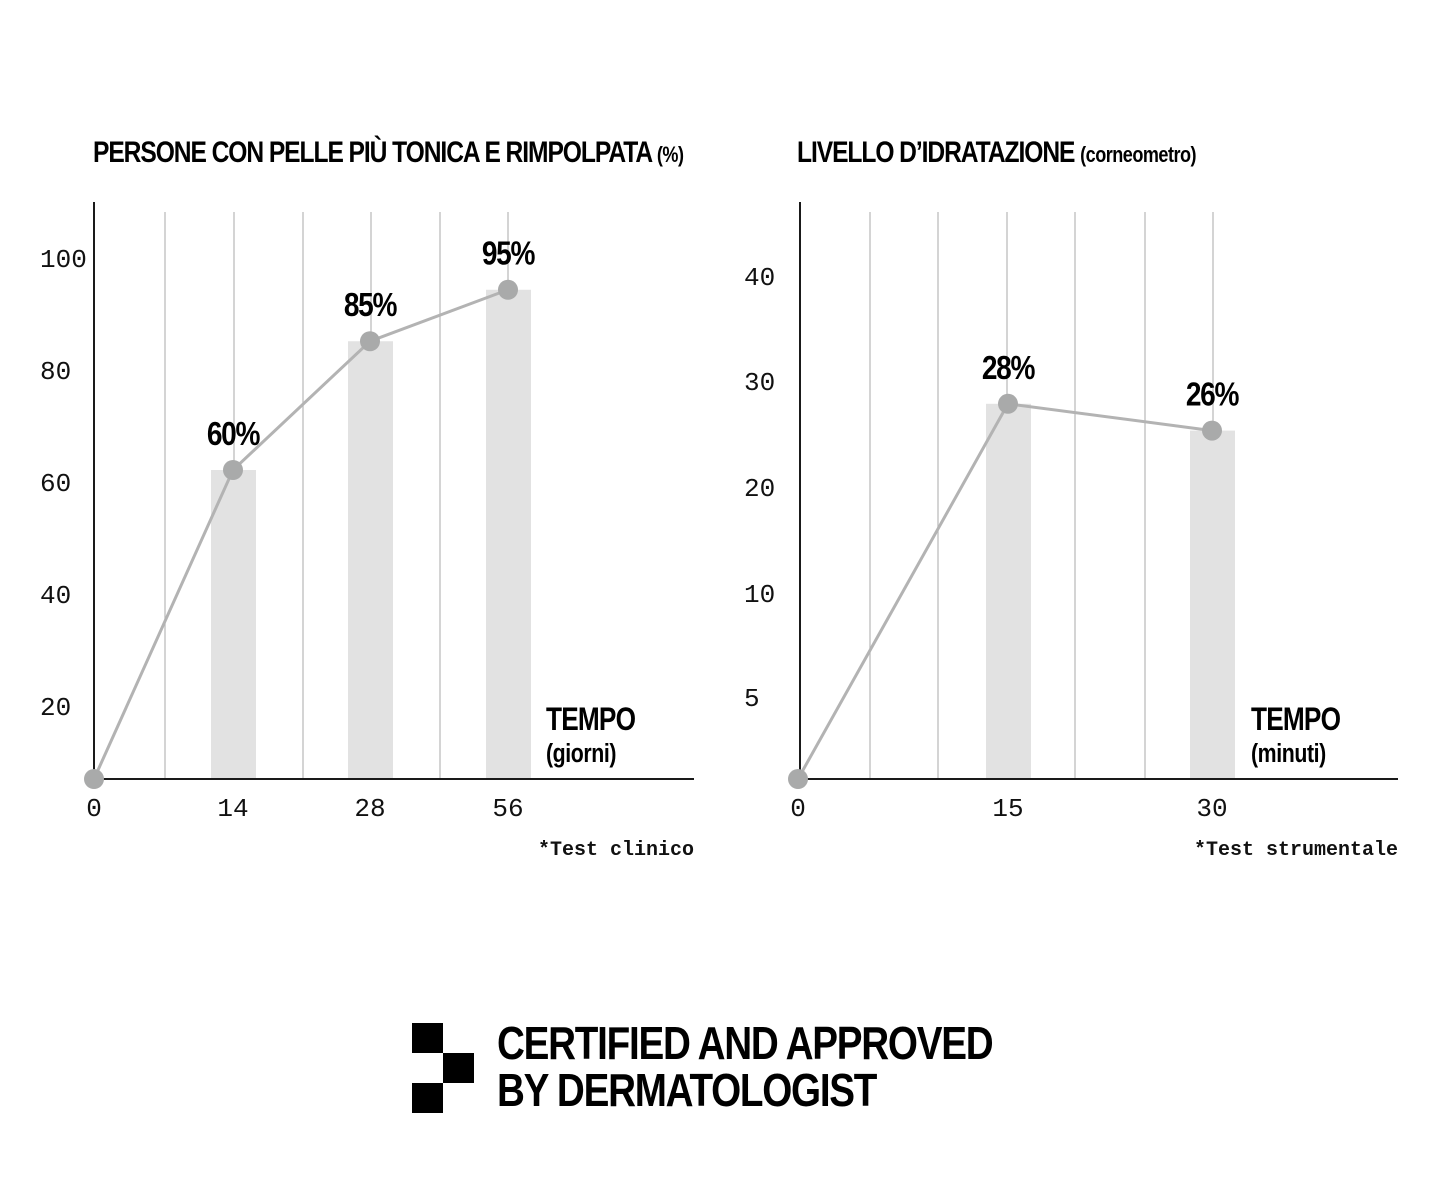 The width and height of the screenshot is (1440, 1200). Describe the element at coordinates (1296, 850) in the screenshot. I see `footnote: *Test strumentale` at that location.